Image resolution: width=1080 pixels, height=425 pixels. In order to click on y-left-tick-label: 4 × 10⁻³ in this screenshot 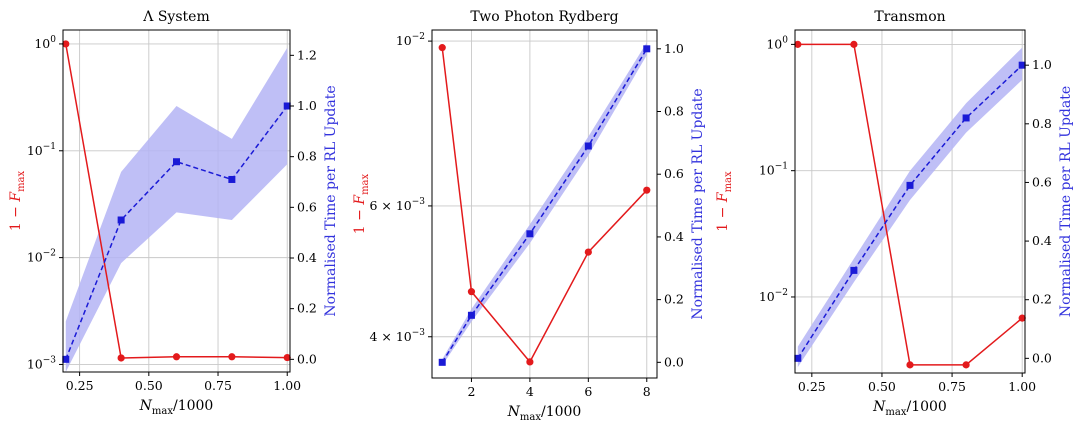, I will do `click(397, 336)`.